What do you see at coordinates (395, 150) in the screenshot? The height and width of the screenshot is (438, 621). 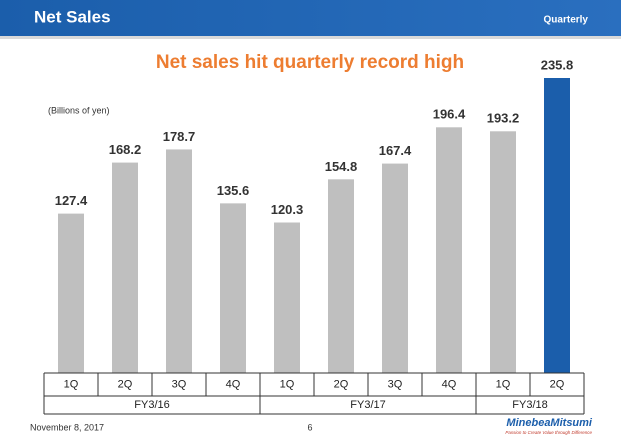 I see `data-label: 167.4` at bounding box center [395, 150].